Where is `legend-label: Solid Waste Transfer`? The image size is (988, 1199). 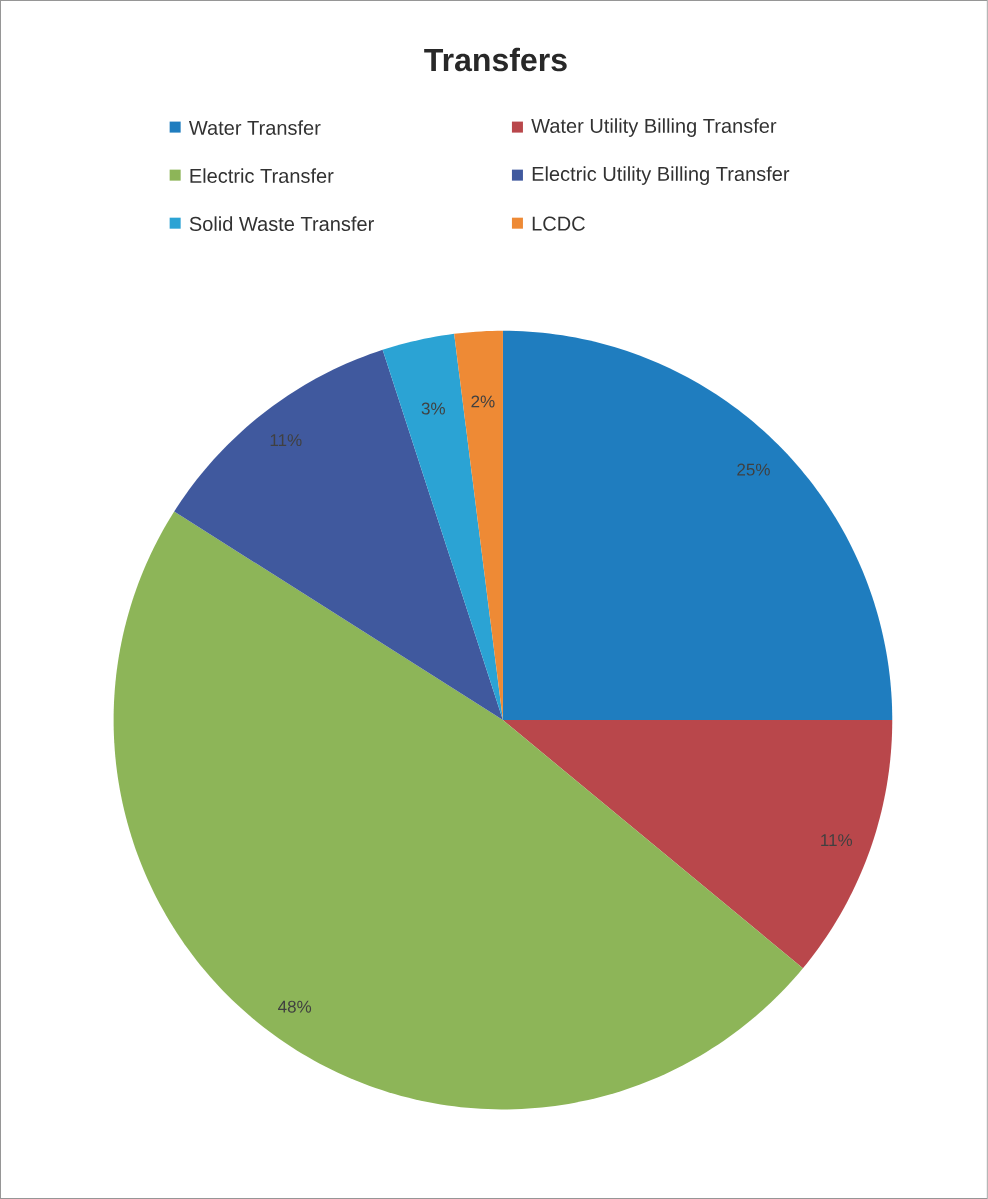 legend-label: Solid Waste Transfer is located at coordinates (281, 224).